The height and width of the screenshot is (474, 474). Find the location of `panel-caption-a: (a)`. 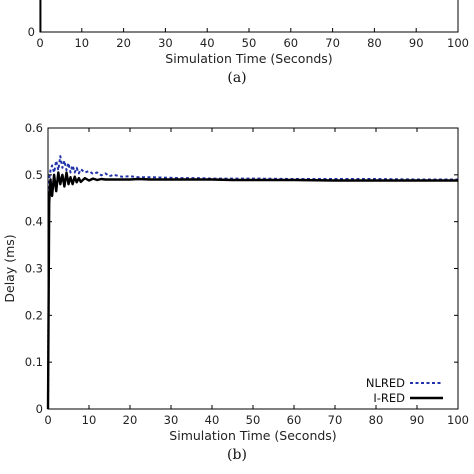

panel-caption-a: (a) is located at coordinates (236, 78).